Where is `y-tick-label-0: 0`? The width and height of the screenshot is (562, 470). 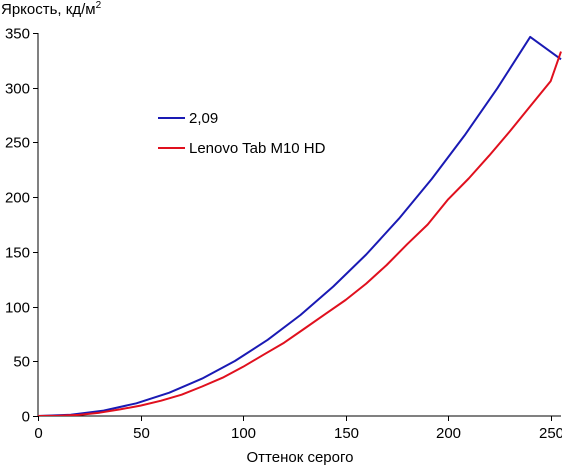
y-tick-label-0: 0 is located at coordinates (26, 417).